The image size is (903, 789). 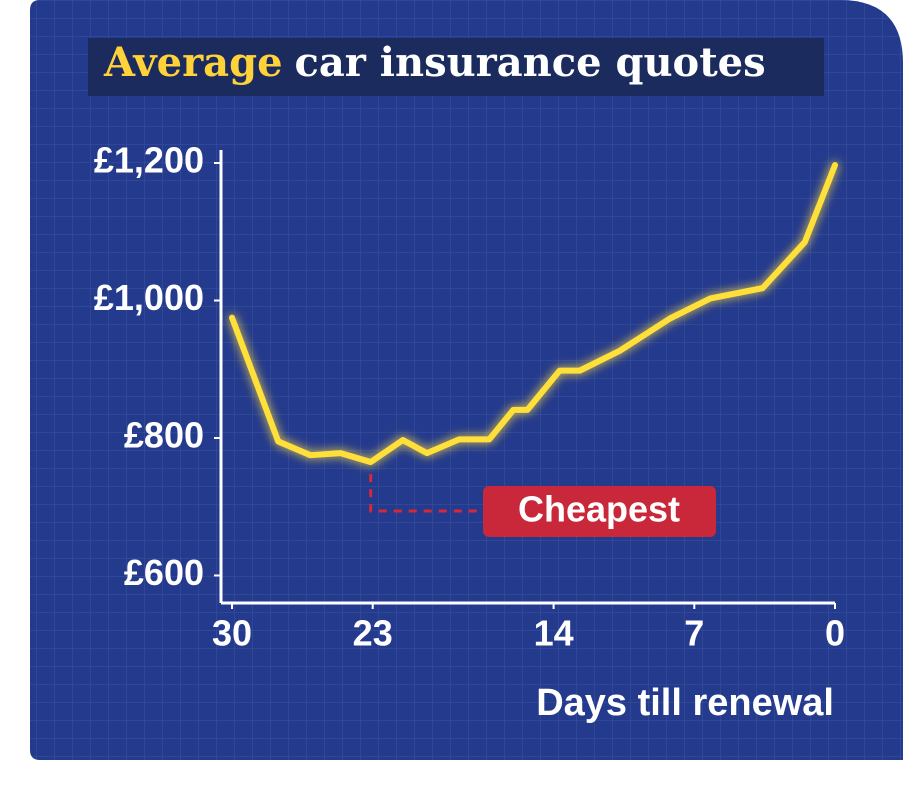 I want to click on x-tick-label: 30, so click(x=232, y=633).